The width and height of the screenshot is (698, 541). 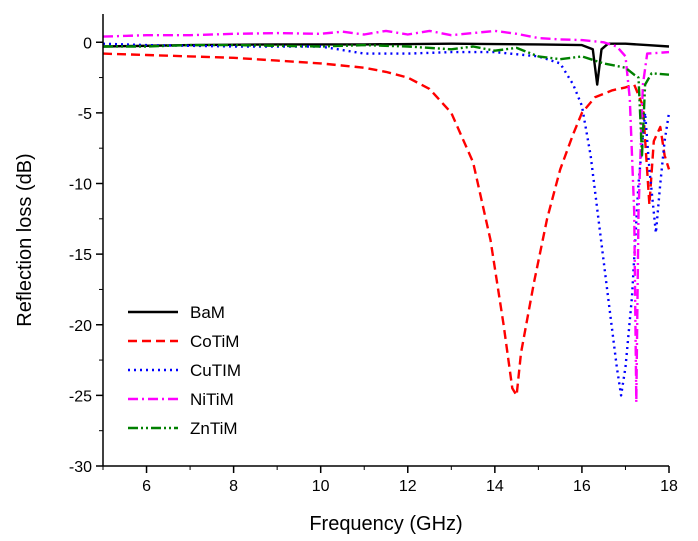 I want to click on x-tick-label: 14, so click(x=495, y=486).